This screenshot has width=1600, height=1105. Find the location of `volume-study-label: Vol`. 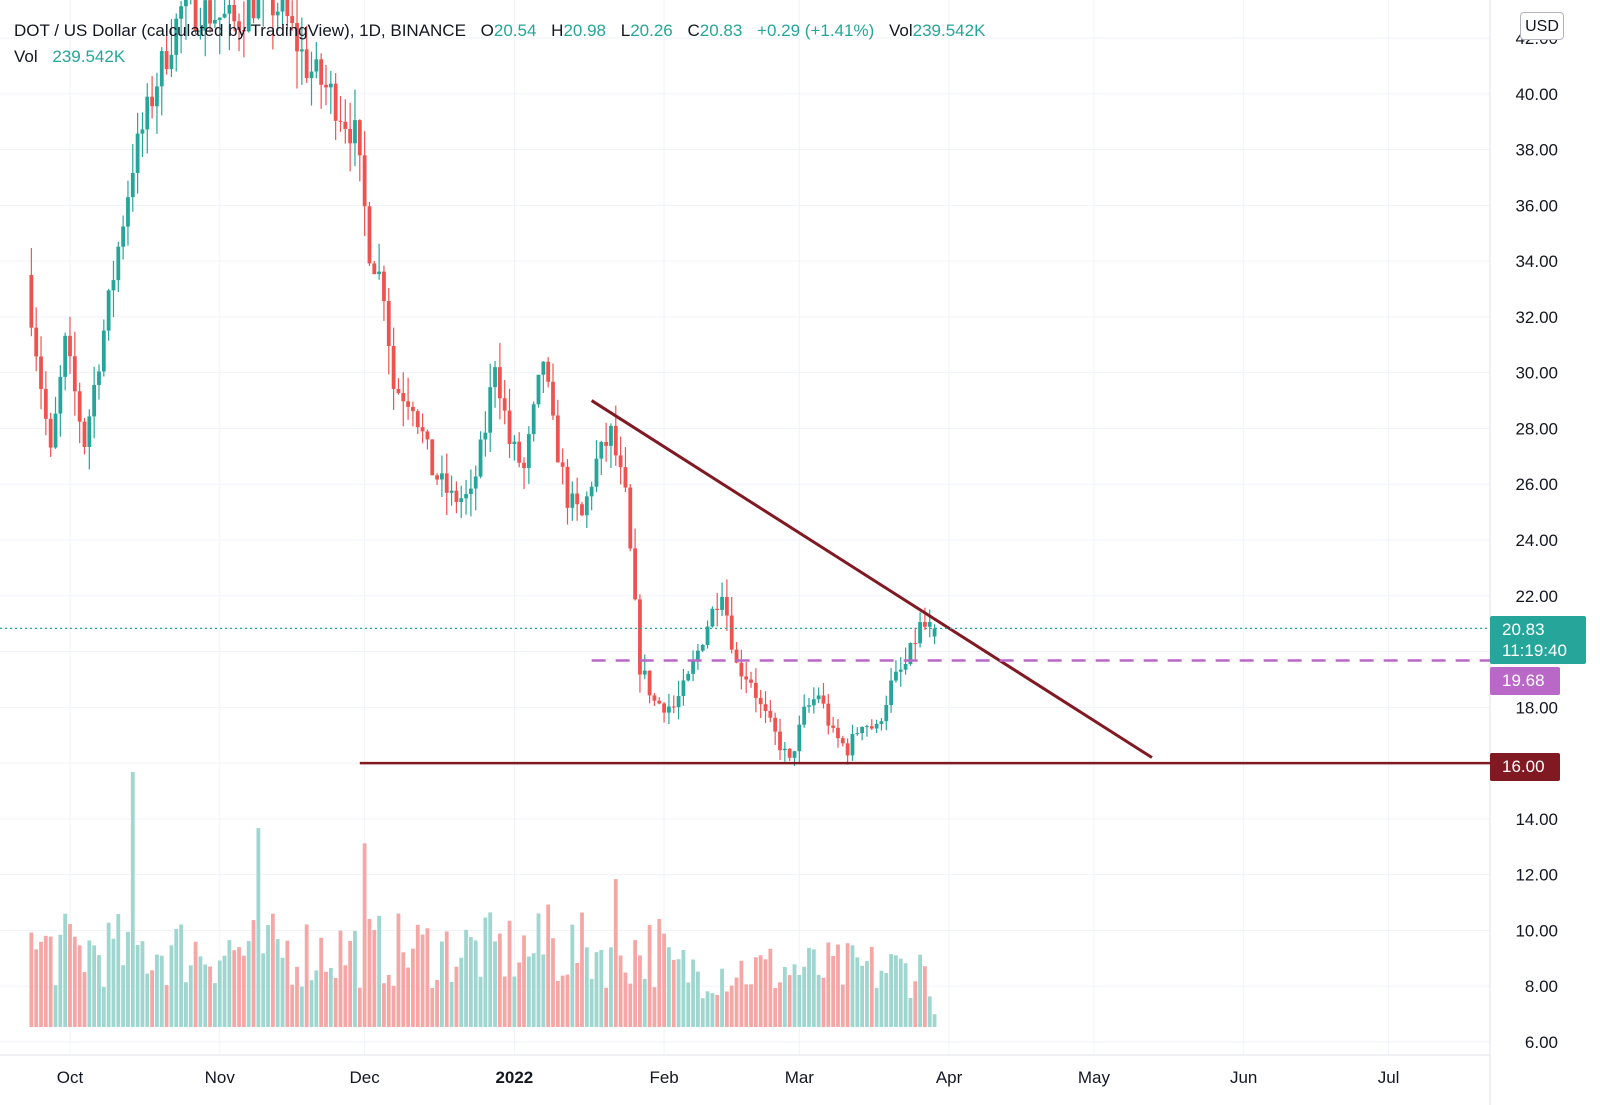

volume-study-label: Vol is located at coordinates (26, 56).